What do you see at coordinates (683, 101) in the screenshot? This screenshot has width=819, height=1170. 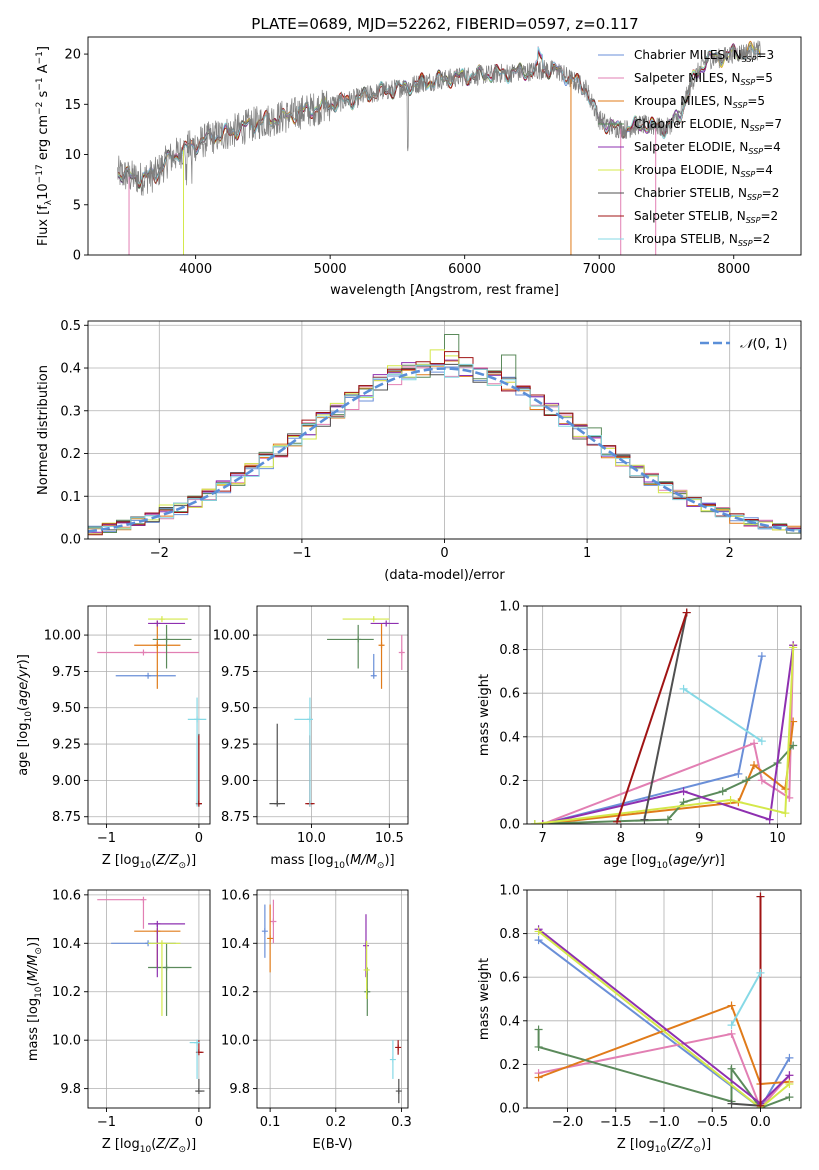 I see `legend-name: Kroupa MILES, N` at bounding box center [683, 101].